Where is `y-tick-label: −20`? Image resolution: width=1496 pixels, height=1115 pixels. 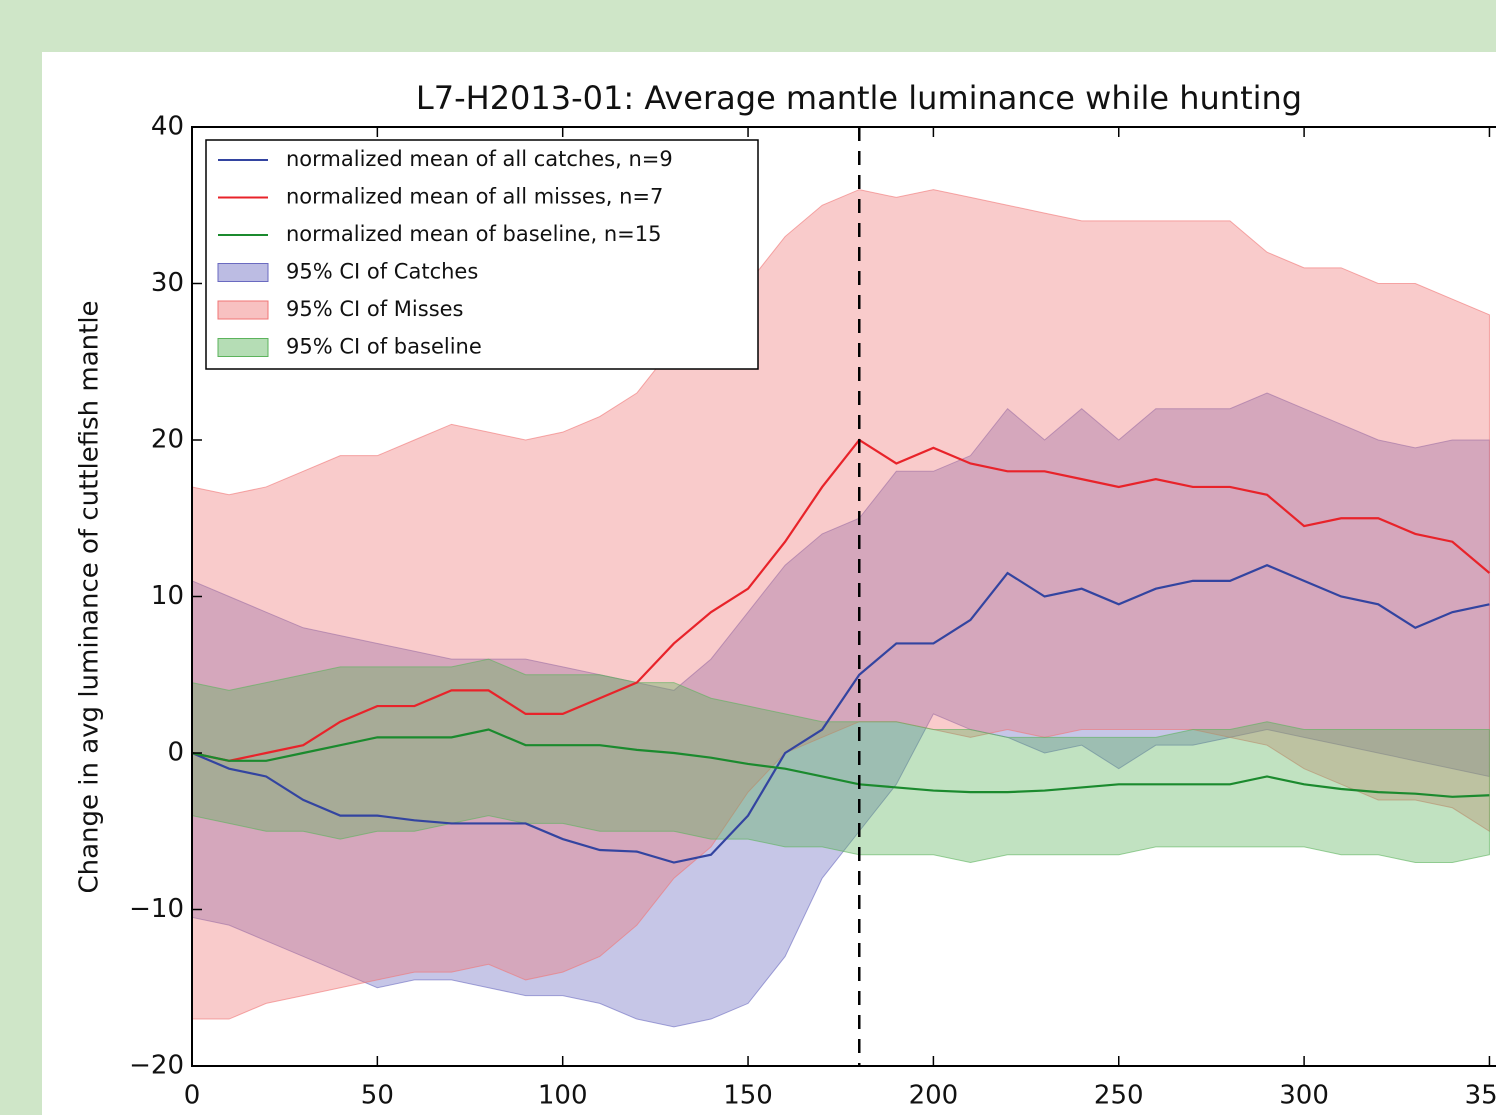 y-tick-label: −20 is located at coordinates (156, 1066).